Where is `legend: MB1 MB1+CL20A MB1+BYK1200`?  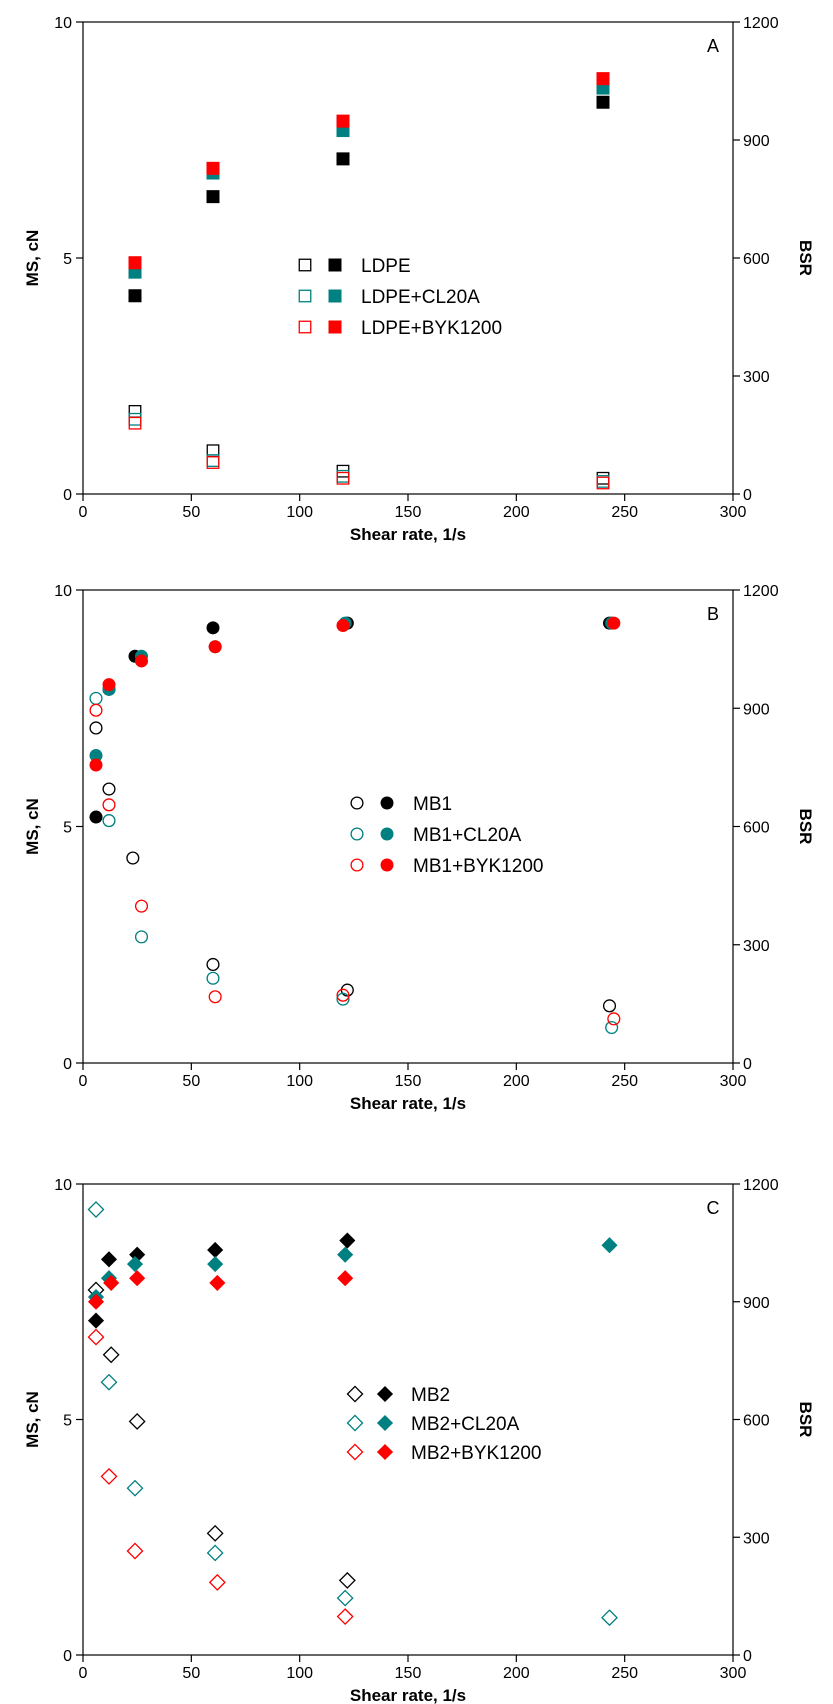 legend: MB1 MB1+CL20A MB1+BYK1200 is located at coordinates (446, 835).